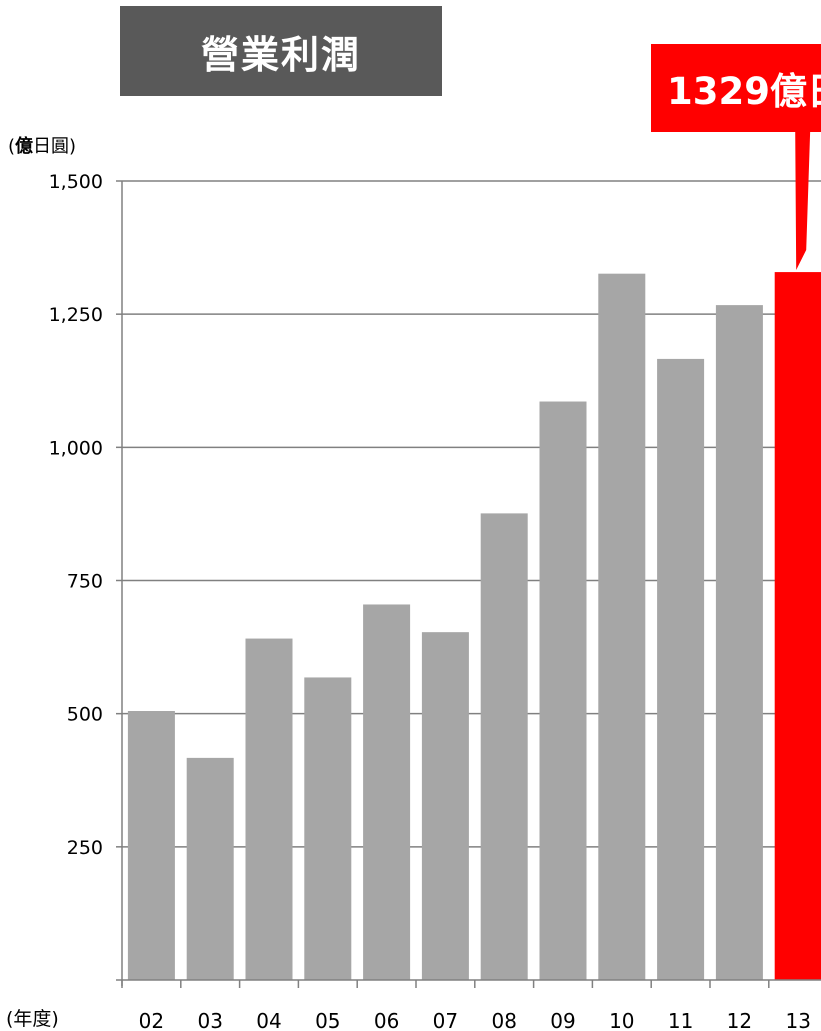 This screenshot has height=1031, width=821. I want to click on x-tick-label: 11, so click(680, 1020).